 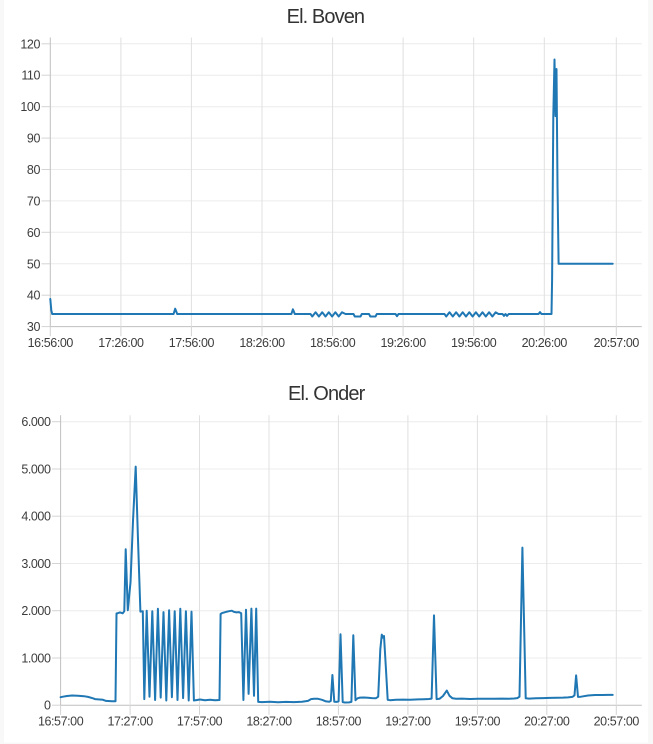 I want to click on svg-text: 120, so click(x=30, y=44).